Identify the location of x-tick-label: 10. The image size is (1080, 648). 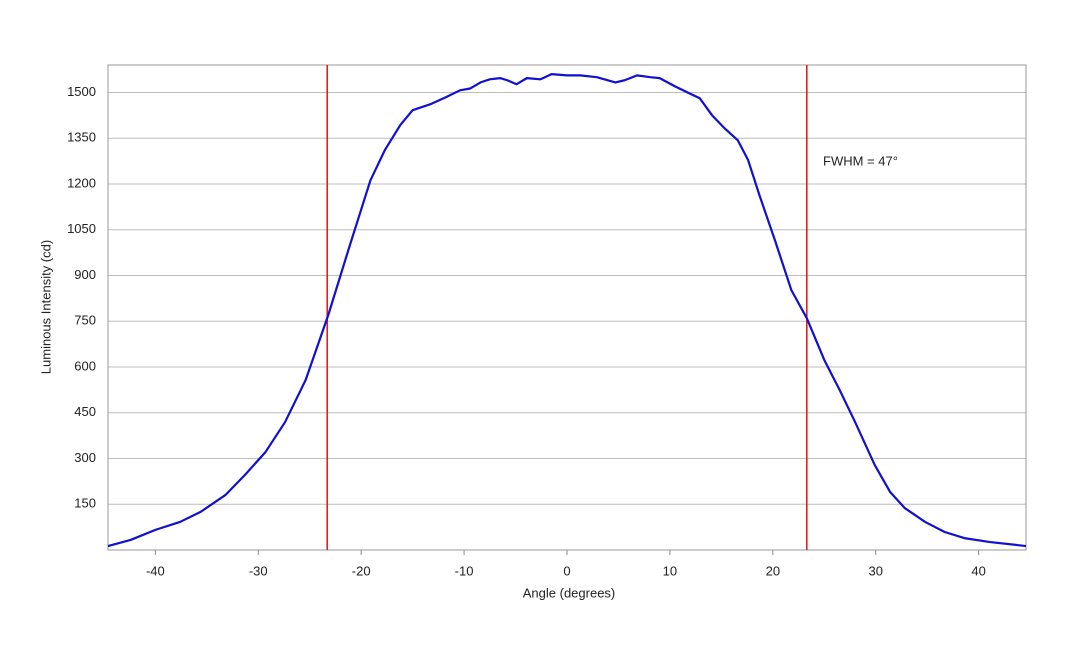
(670, 570).